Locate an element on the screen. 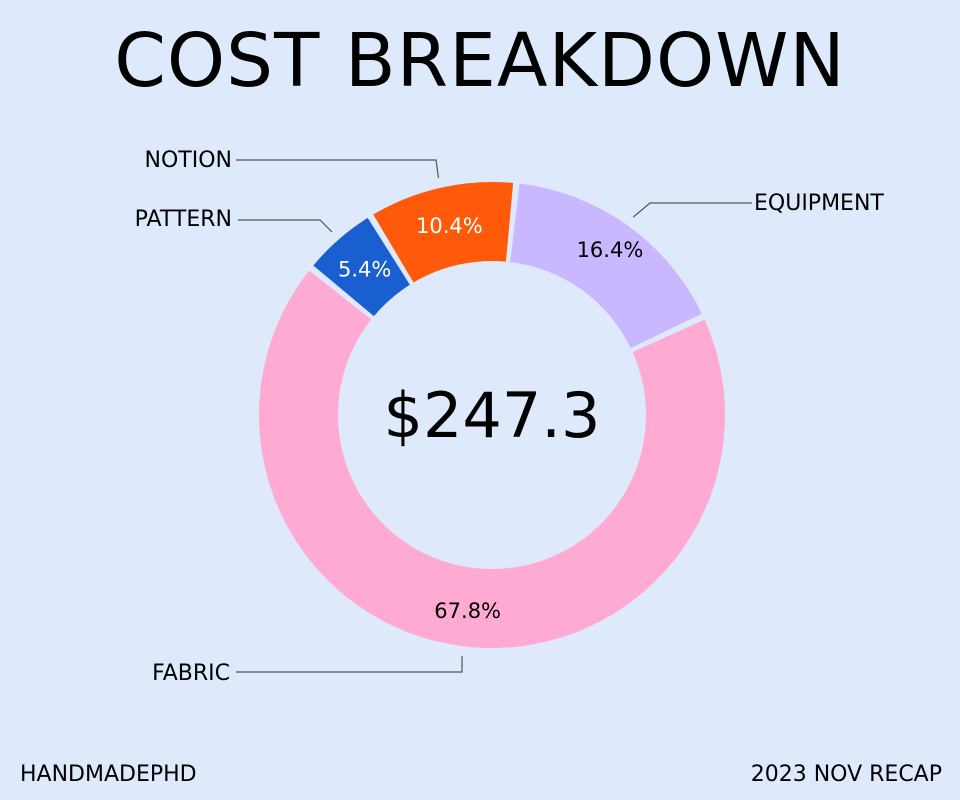 This screenshot has height=800, width=960. slice-value-pattern: 5.4% is located at coordinates (364, 269).